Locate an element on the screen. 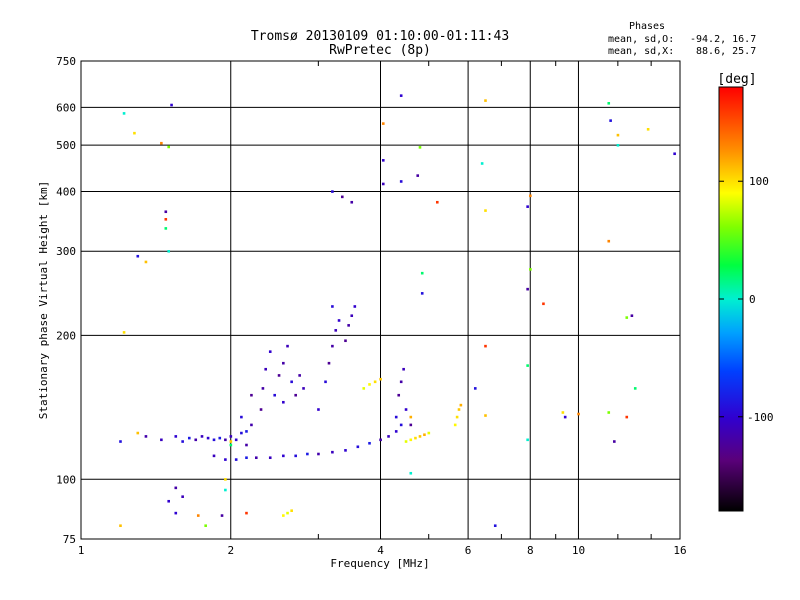 This screenshot has width=800, height=600. y-tick-label: 200 is located at coordinates (66, 335).